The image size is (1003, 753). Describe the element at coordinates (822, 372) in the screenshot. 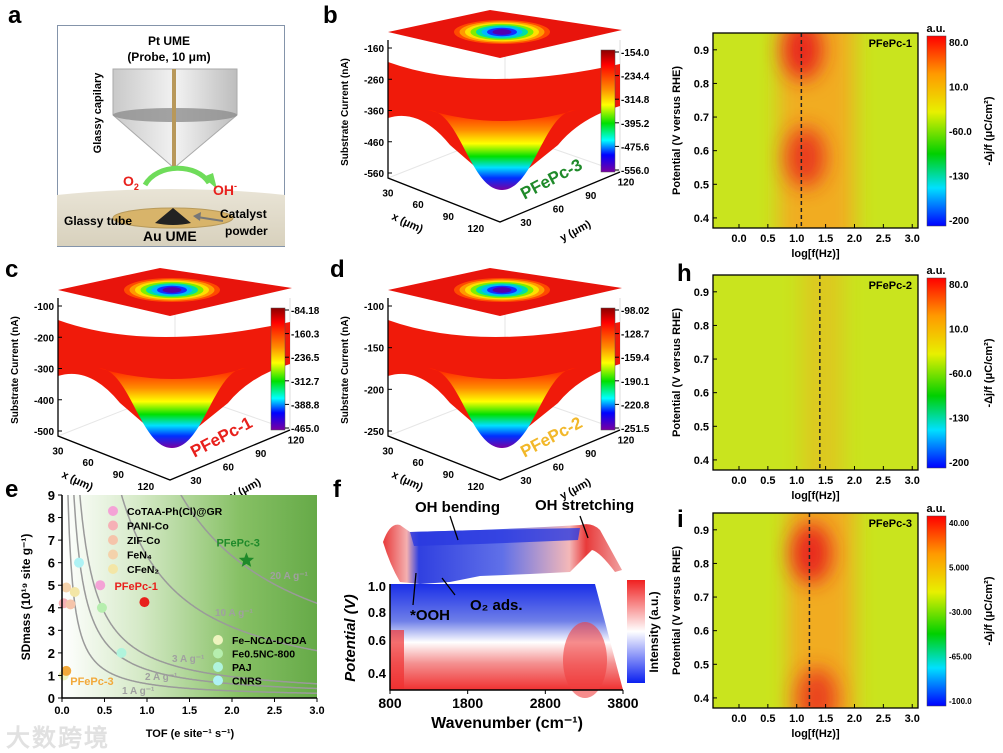

I see `heatmap-band` at that location.